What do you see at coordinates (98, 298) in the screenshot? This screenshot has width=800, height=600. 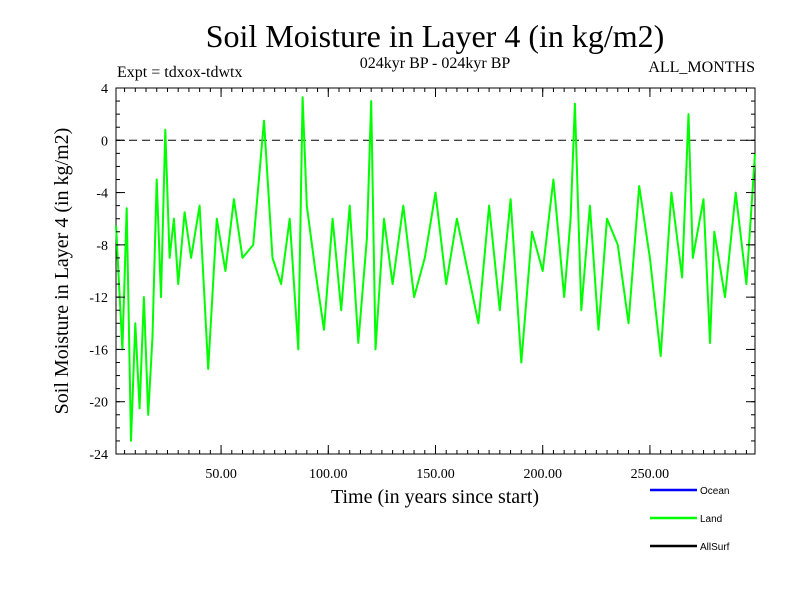 I see `y-tick-label: -12` at bounding box center [98, 298].